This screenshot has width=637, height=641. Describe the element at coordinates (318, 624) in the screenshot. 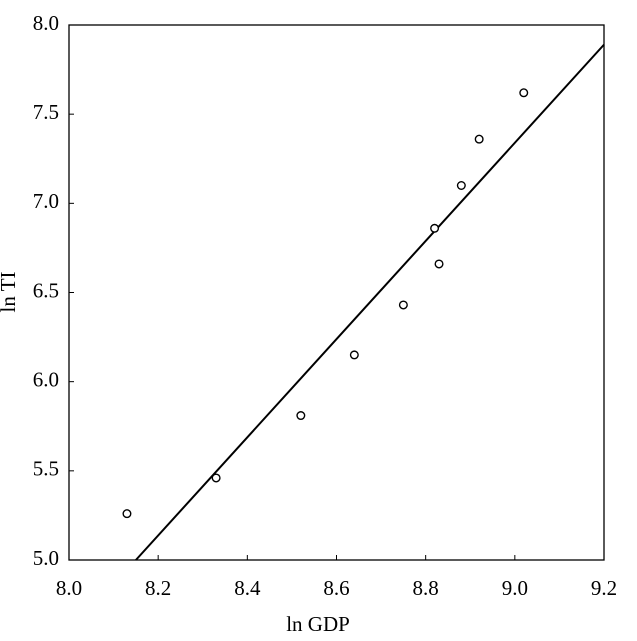

I see `x-axis-label: ln GDP` at that location.